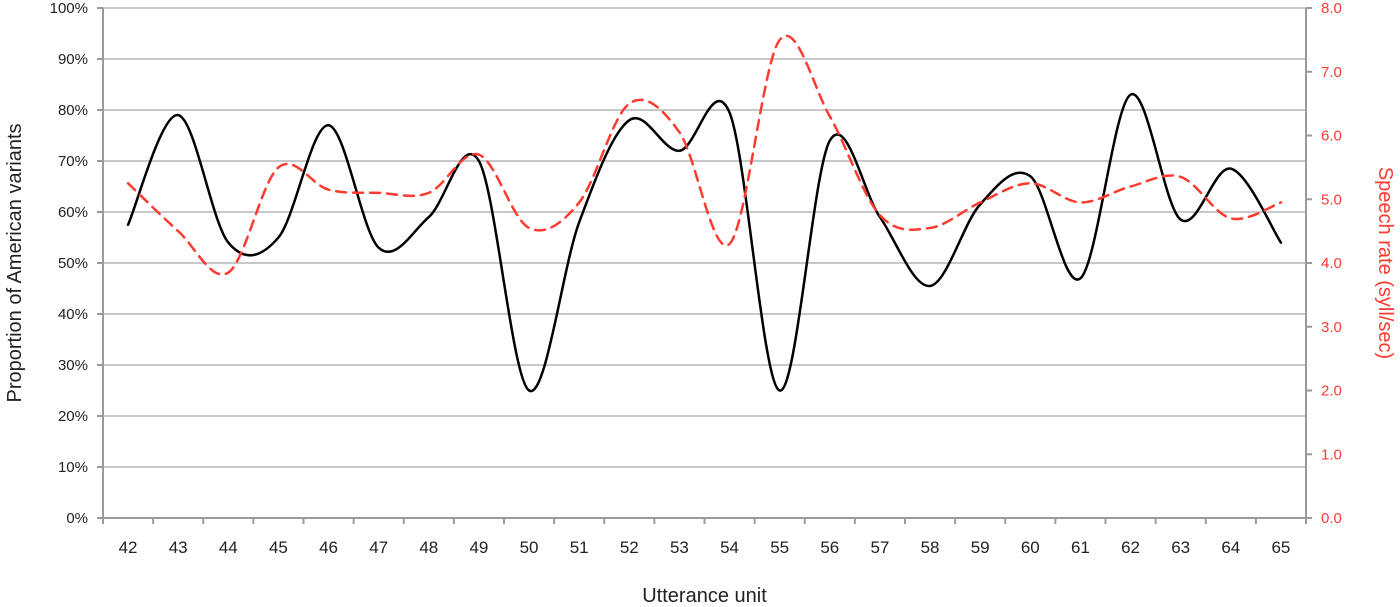  I want to click on left-tick-label: 10%, so click(73, 467).